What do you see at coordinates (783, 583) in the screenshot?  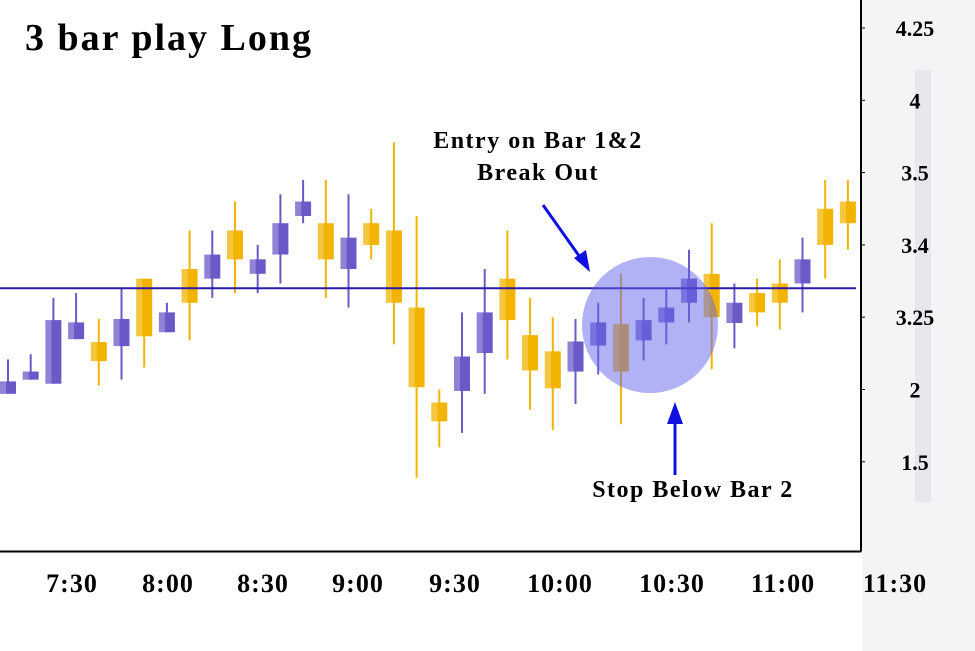 I see `x-tick-label: 11:00` at bounding box center [783, 583].